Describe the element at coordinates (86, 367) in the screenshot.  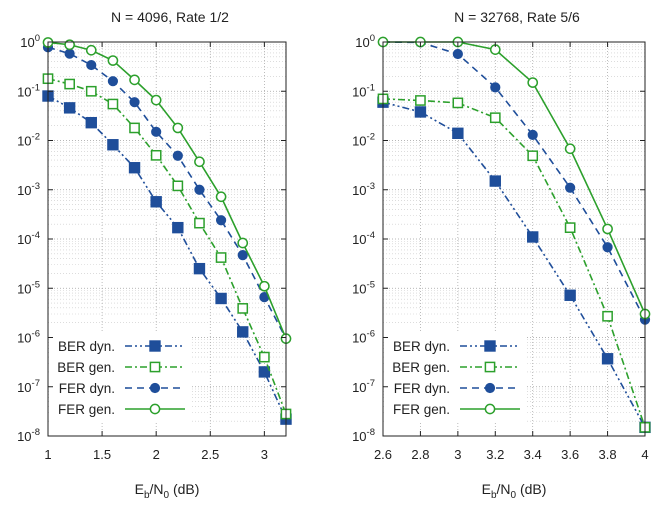
I see `legend-label: BER gen.` at that location.